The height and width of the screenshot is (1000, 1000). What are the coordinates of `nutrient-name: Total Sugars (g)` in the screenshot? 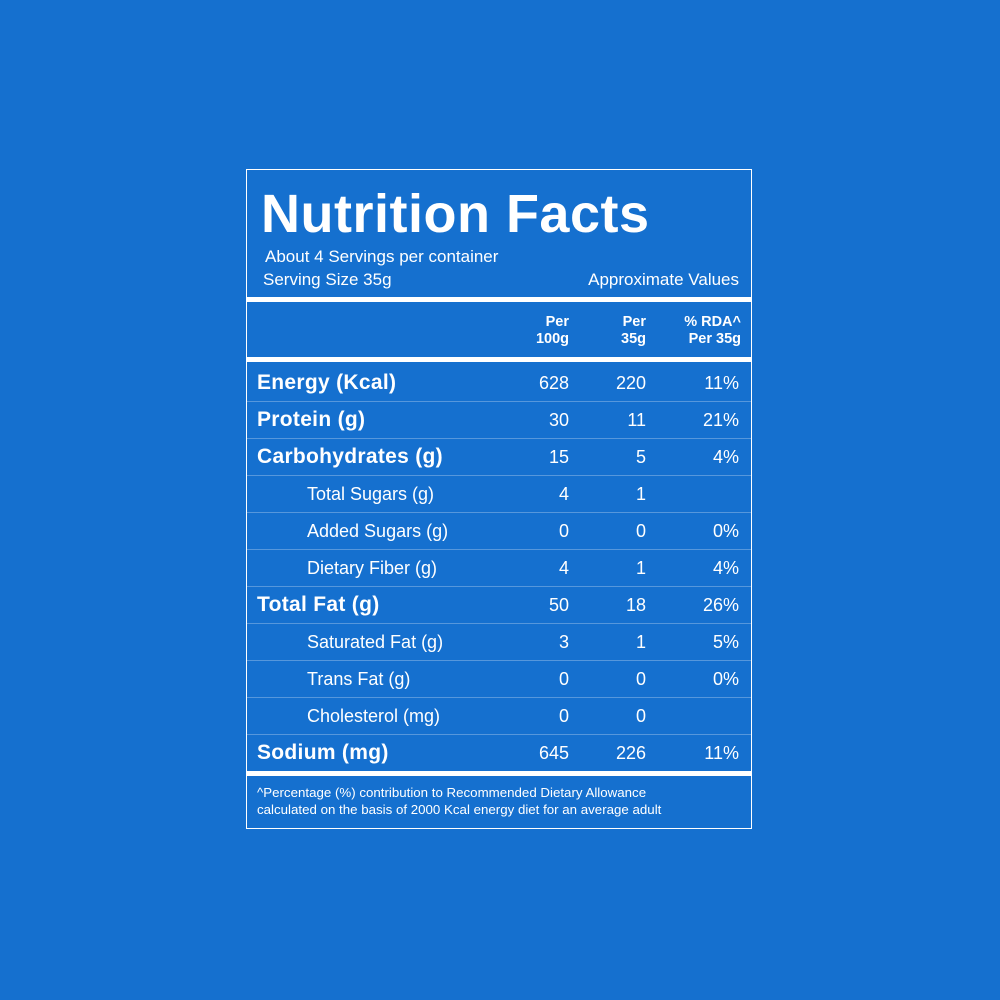 It's located at (371, 494).